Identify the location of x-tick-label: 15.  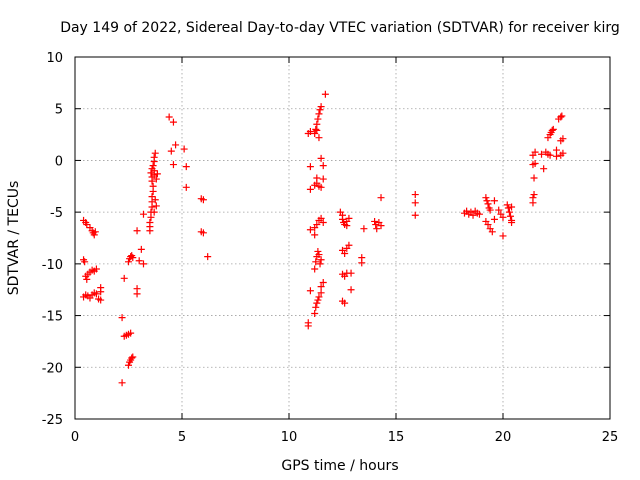
(396, 437).